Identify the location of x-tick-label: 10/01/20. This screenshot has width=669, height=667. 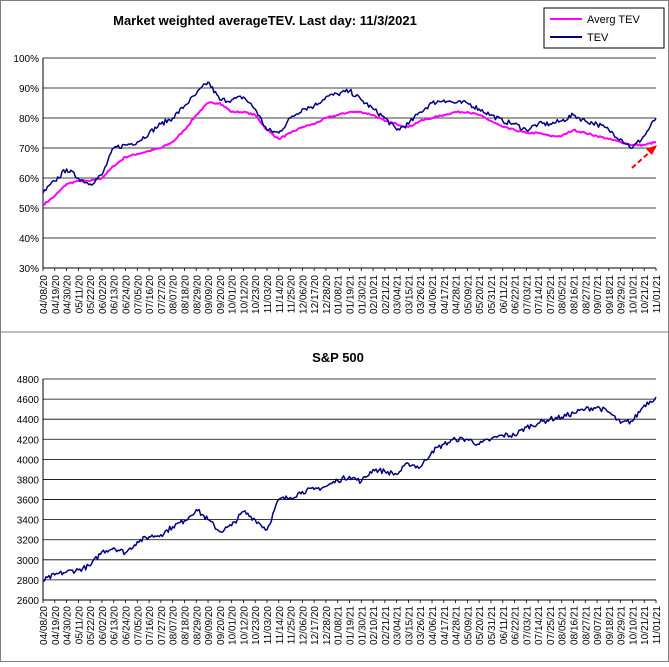
(233, 294).